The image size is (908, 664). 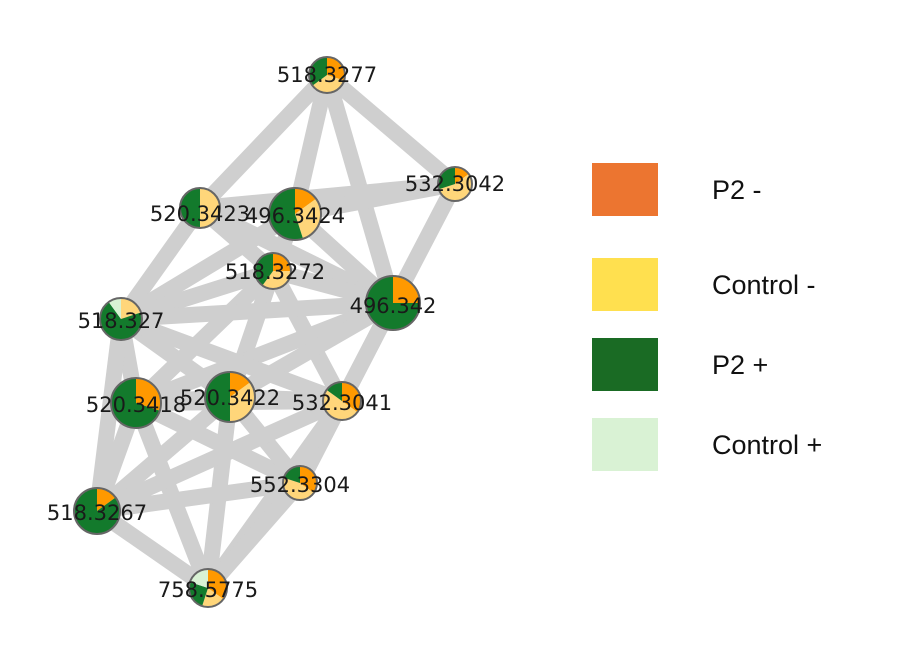 I want to click on node-518-3277: 518.3277, so click(x=327, y=75).